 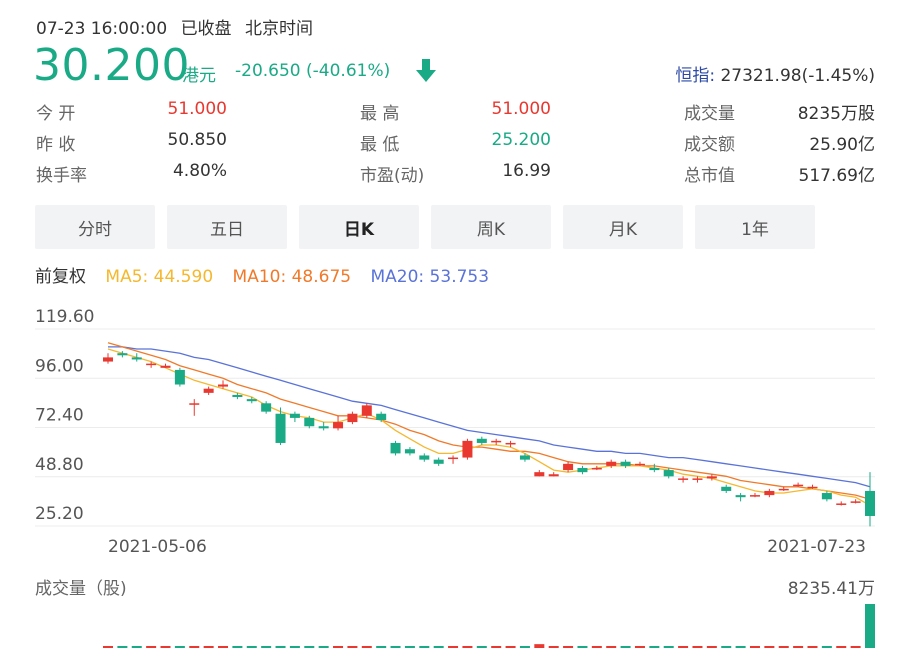 I want to click on tab-five-day: 五日, so click(x=227, y=227).